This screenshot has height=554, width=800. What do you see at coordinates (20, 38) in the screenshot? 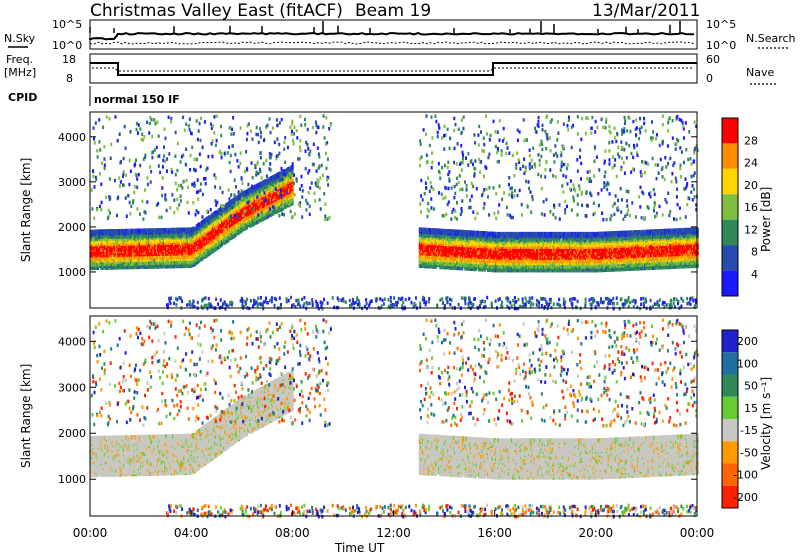
I see `nsky-label: N.Sky` at bounding box center [20, 38].